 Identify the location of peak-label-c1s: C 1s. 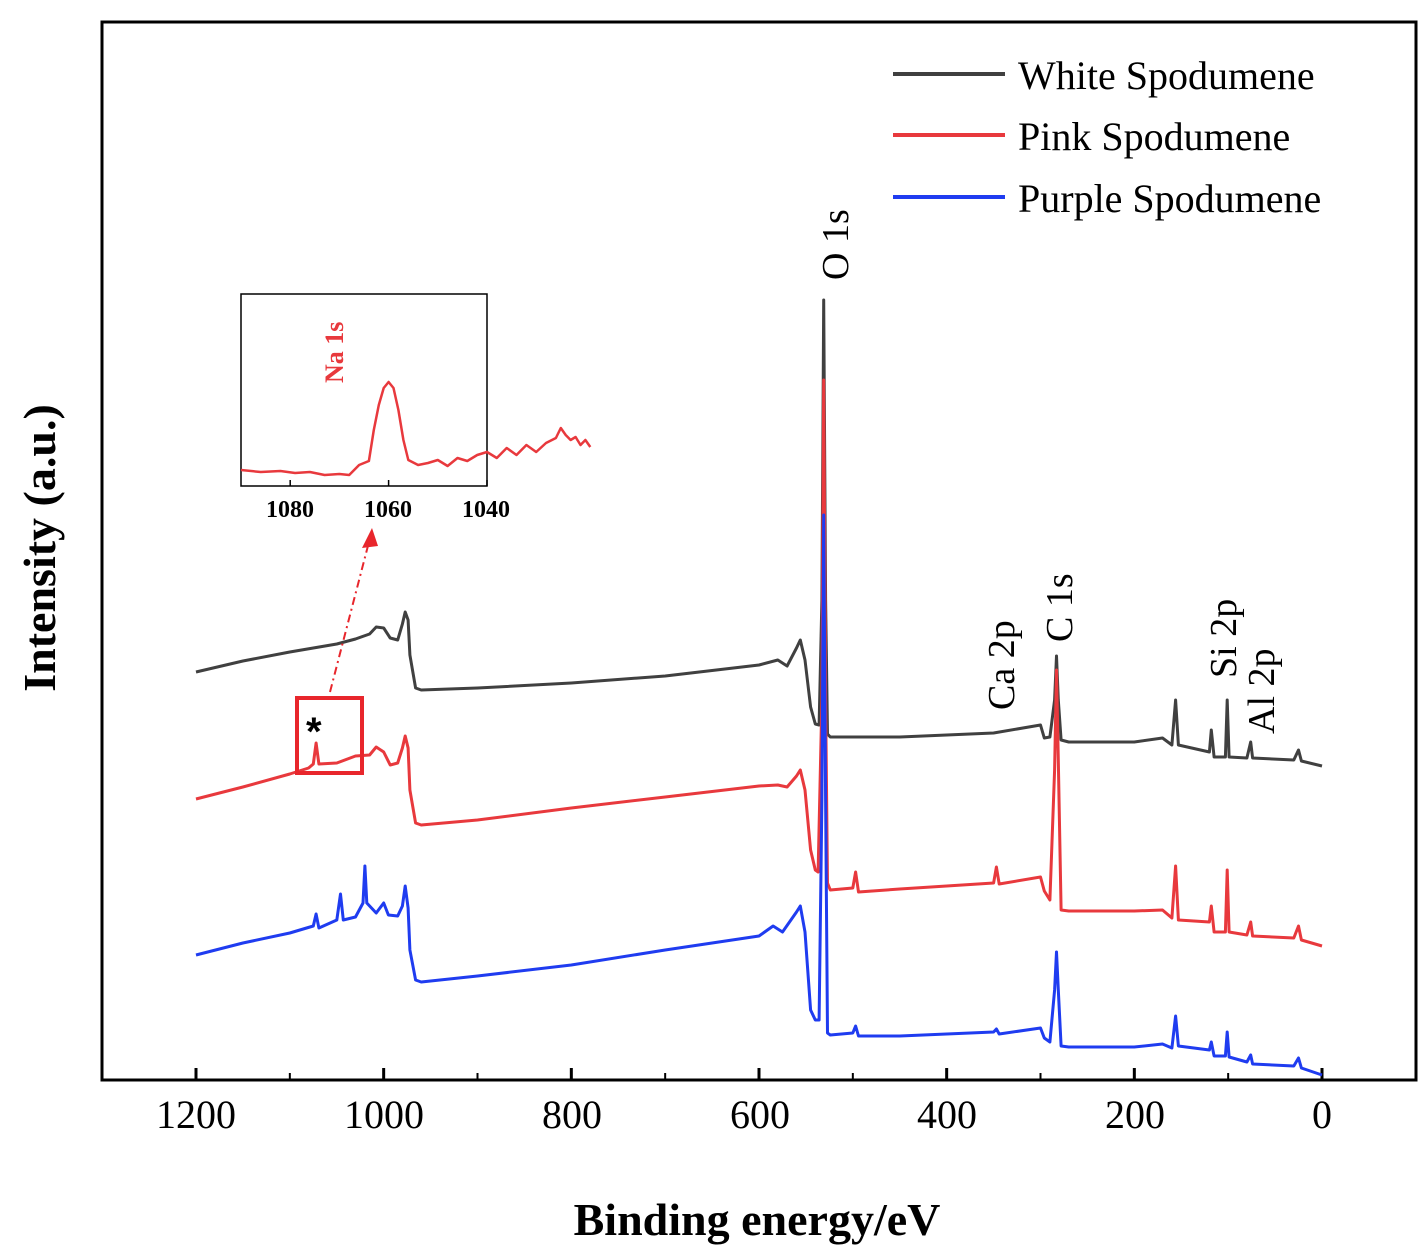
(1060, 607).